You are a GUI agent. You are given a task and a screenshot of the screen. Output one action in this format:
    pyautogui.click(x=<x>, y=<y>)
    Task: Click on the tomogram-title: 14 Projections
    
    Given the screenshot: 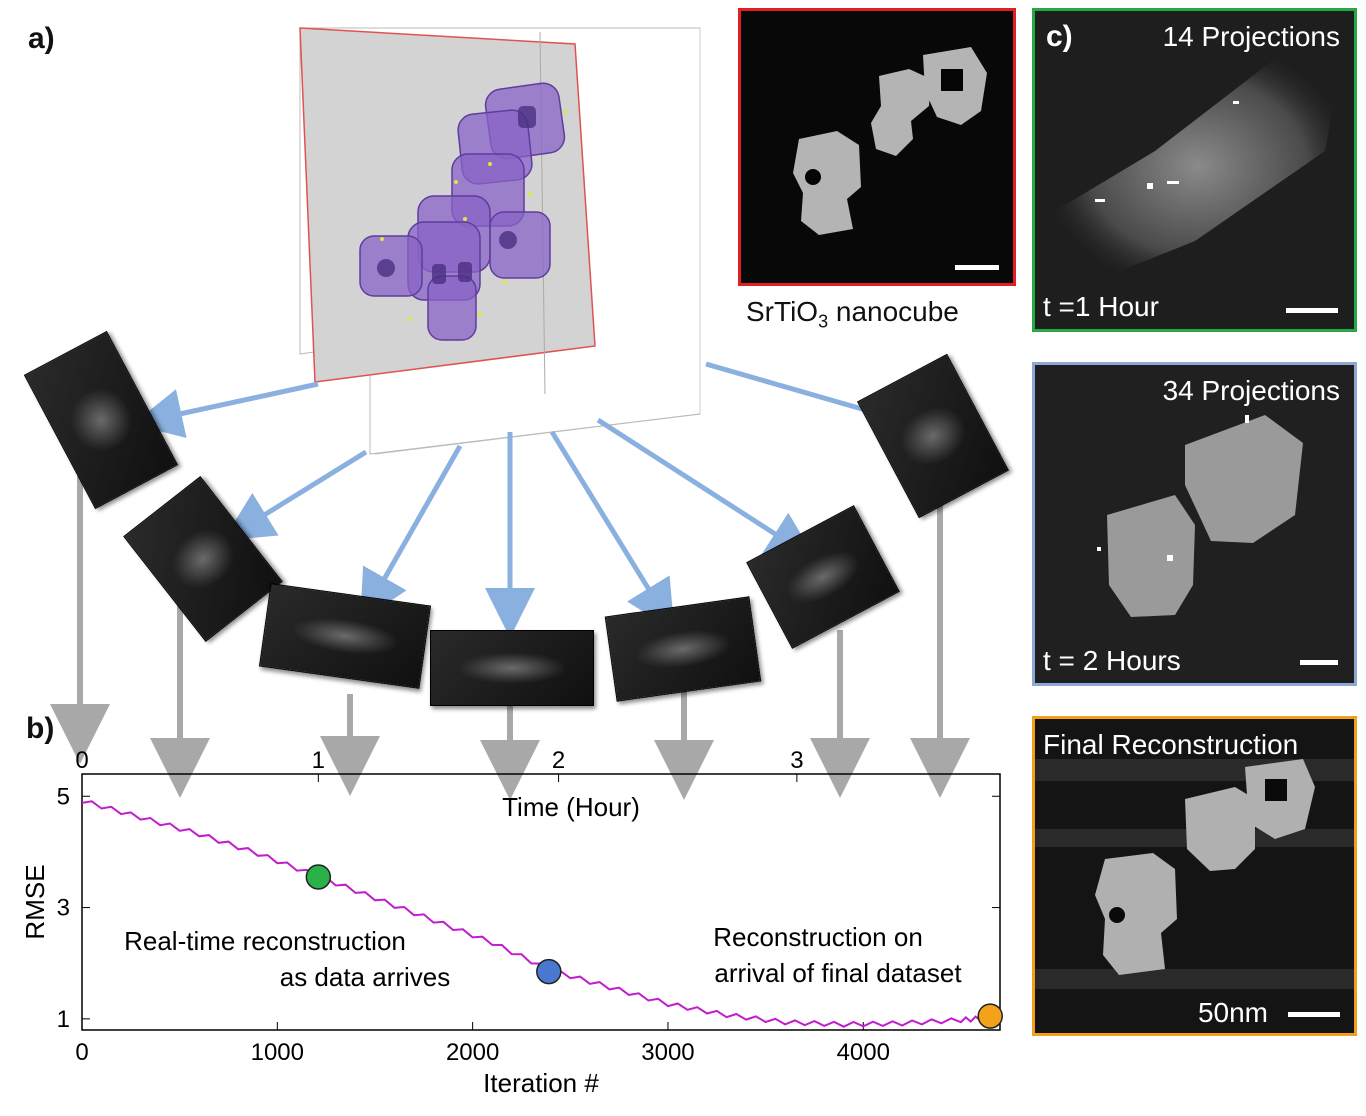 What is the action you would take?
    pyautogui.click(x=1251, y=36)
    